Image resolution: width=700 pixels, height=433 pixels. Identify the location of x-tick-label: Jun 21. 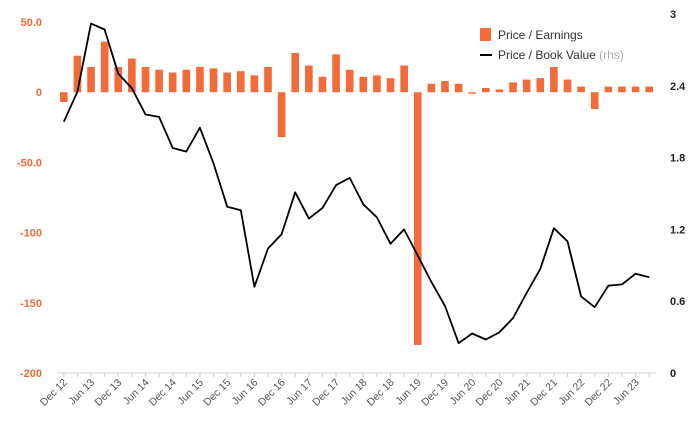
(517, 392).